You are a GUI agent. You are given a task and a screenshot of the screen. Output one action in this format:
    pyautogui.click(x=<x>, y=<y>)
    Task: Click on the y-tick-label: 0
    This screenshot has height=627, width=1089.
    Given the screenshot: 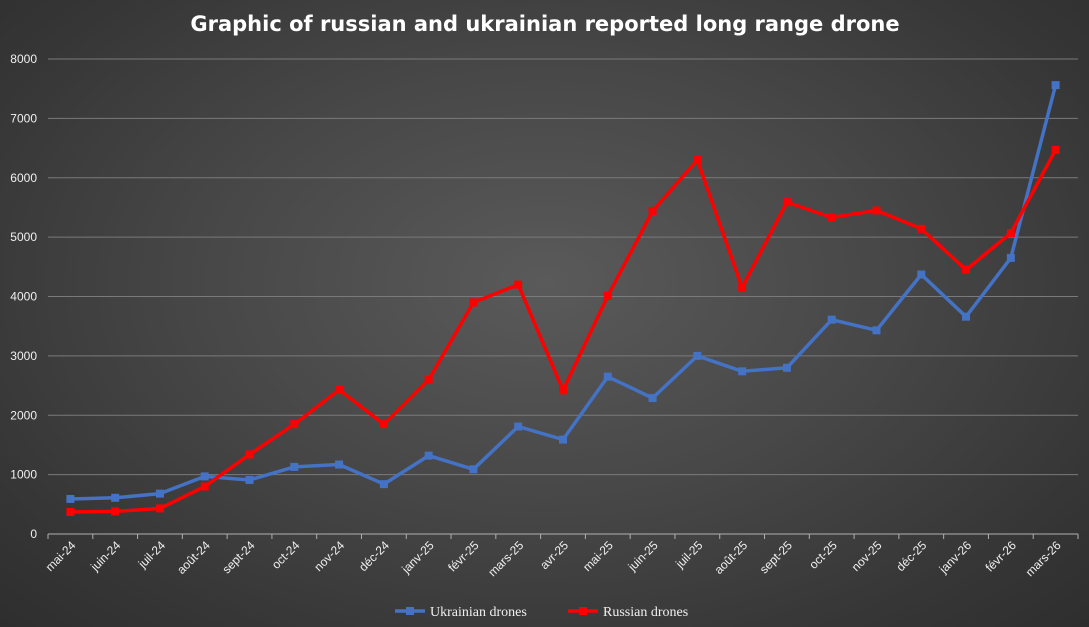 What is the action you would take?
    pyautogui.click(x=33, y=534)
    